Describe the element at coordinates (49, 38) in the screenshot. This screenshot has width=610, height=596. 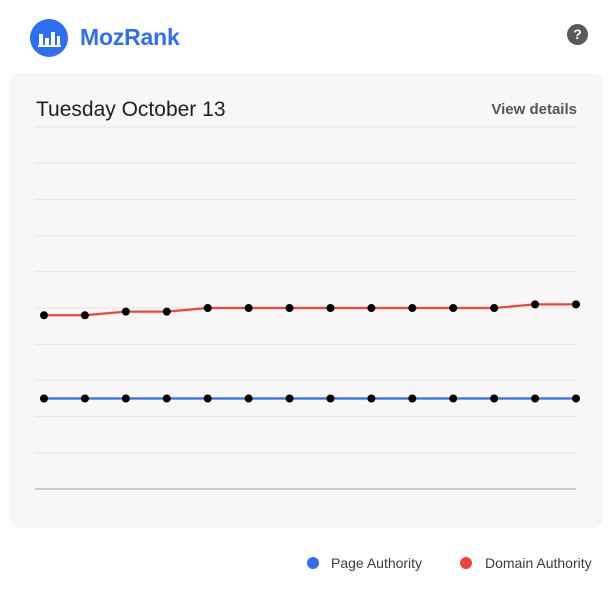
I see `bar-chart-icon` at that location.